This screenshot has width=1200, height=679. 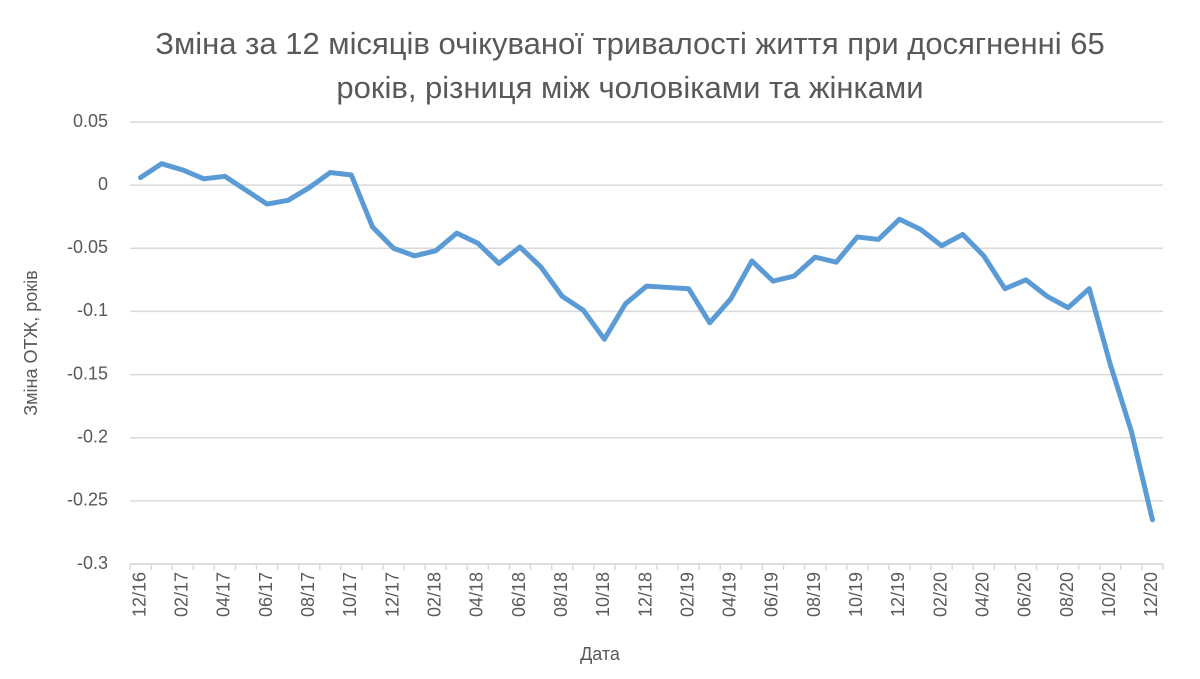 I want to click on y-tick-label: -0.25, so click(x=87, y=500).